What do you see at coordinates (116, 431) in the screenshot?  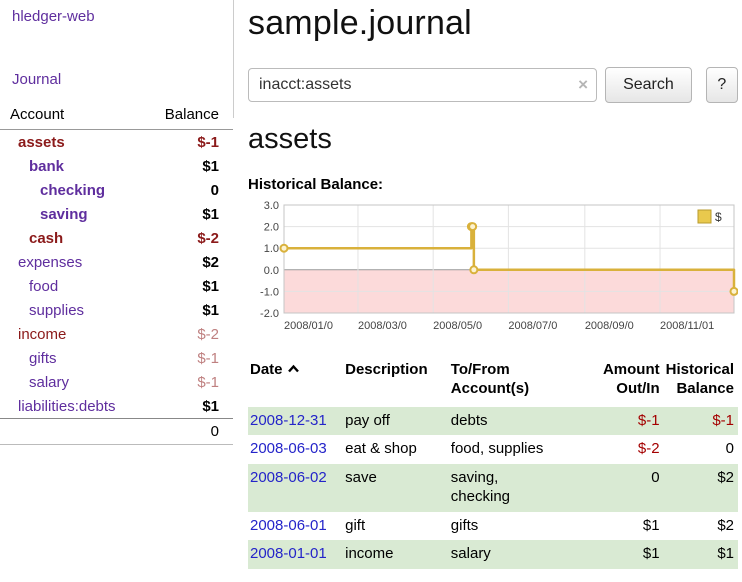 I see `accounts-total: 0` at bounding box center [116, 431].